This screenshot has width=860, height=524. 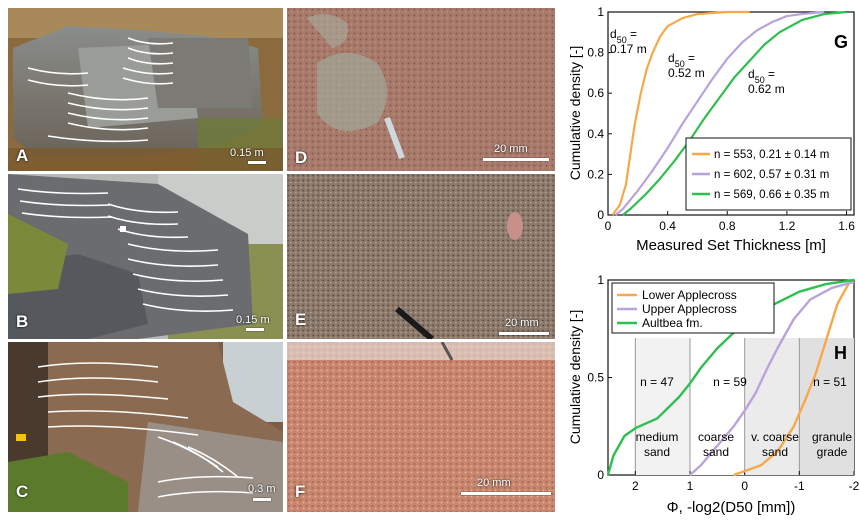 What do you see at coordinates (421, 89) in the screenshot?
I see `photo-panel-d: D 20 mm` at bounding box center [421, 89].